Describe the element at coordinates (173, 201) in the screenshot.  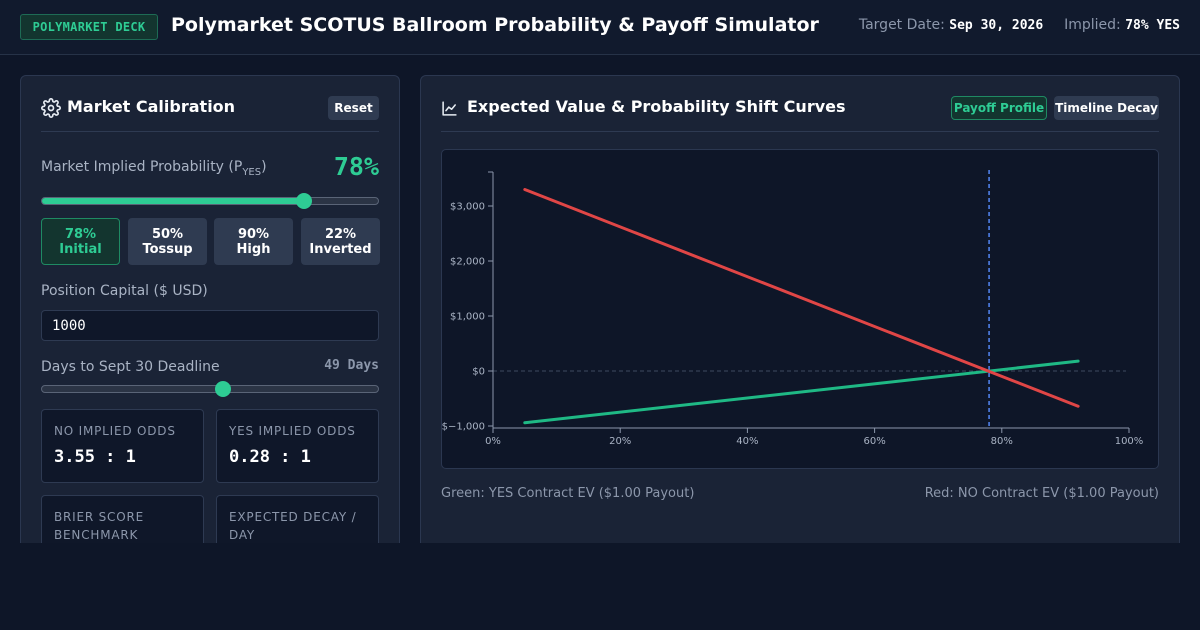
I see `probability-slider-fill` at that location.